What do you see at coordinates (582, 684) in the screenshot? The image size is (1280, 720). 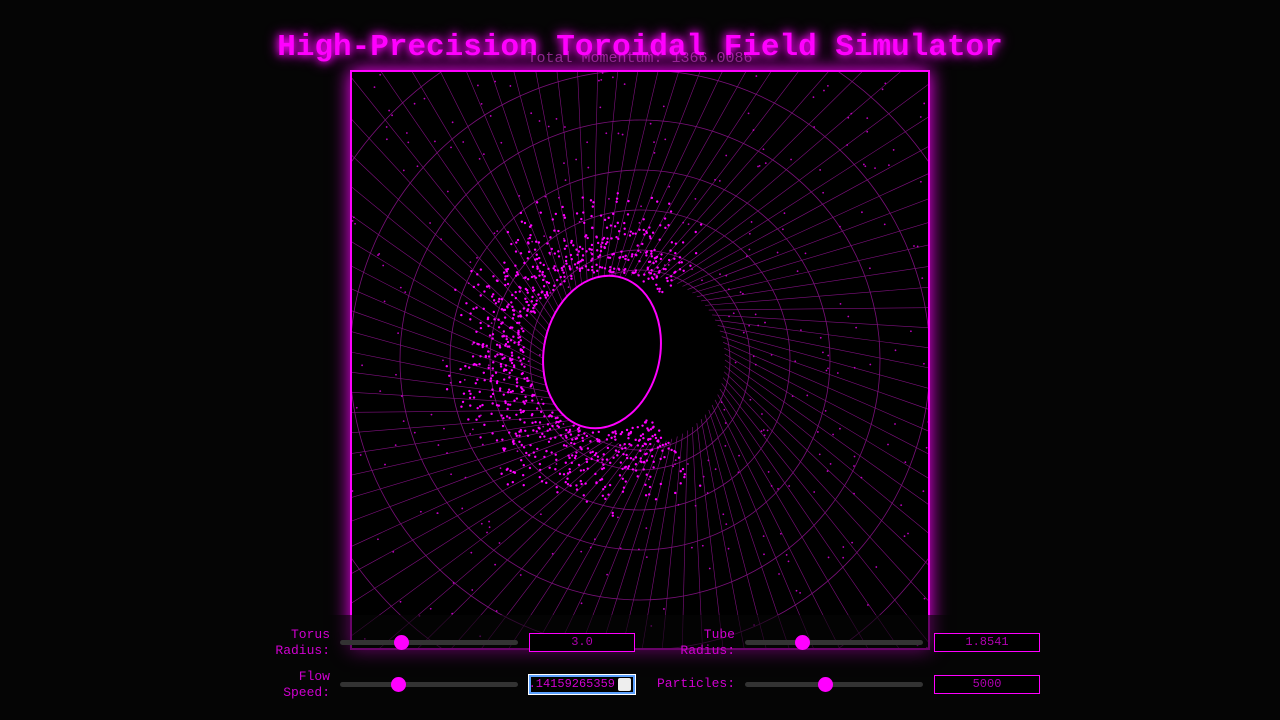 I see `value-input: 3.14159265359` at bounding box center [582, 684].